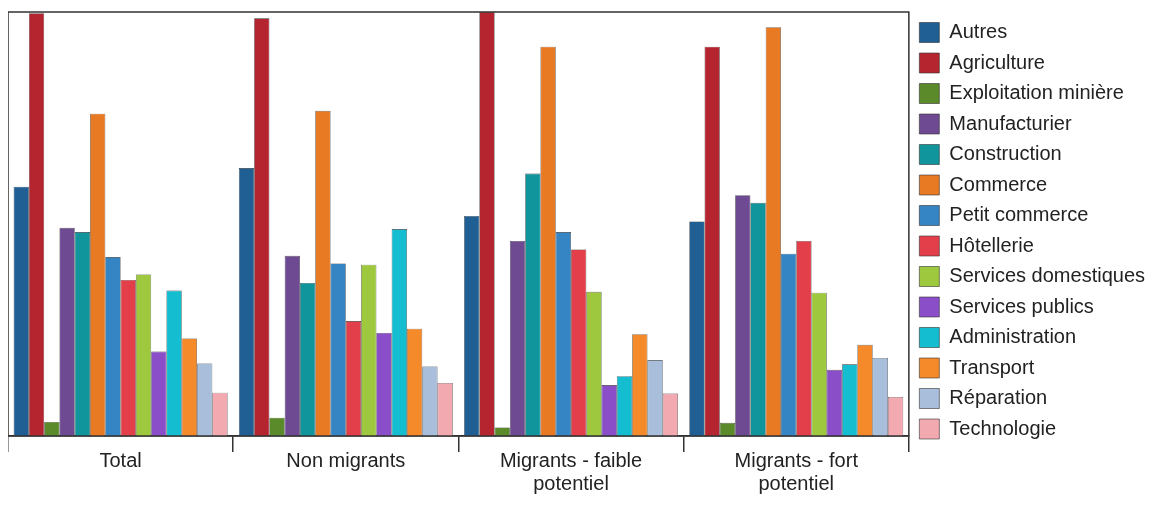 Image resolution: width=1163 pixels, height=511 pixels. Describe the element at coordinates (1047, 275) in the screenshot. I see `legend-label: Services domestiques` at that location.